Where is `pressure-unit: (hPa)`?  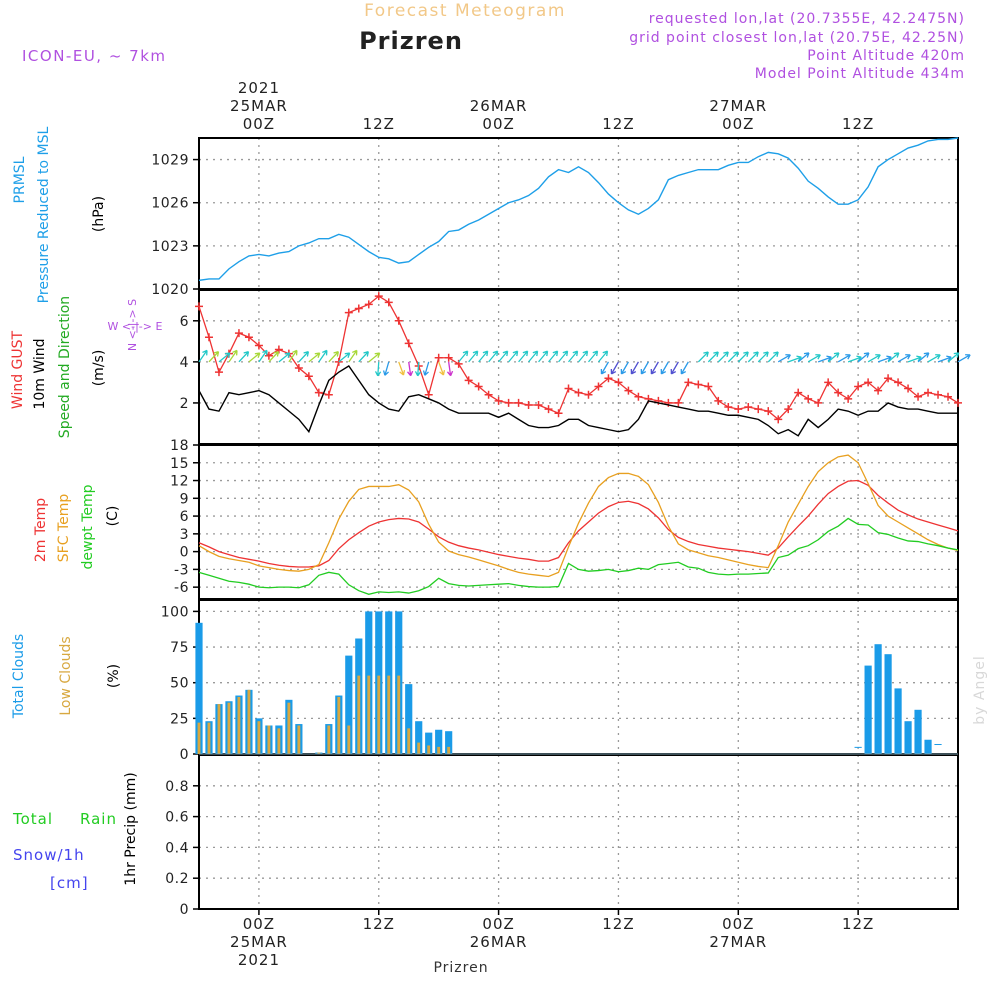 pressure-unit: (hPa) is located at coordinates (99, 214).